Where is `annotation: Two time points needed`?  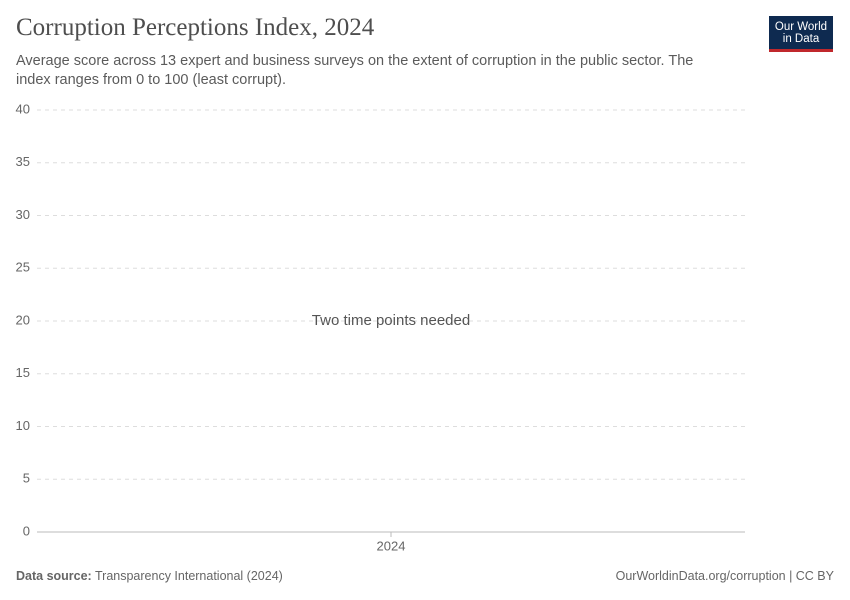 annotation: Two time points needed is located at coordinates (391, 320).